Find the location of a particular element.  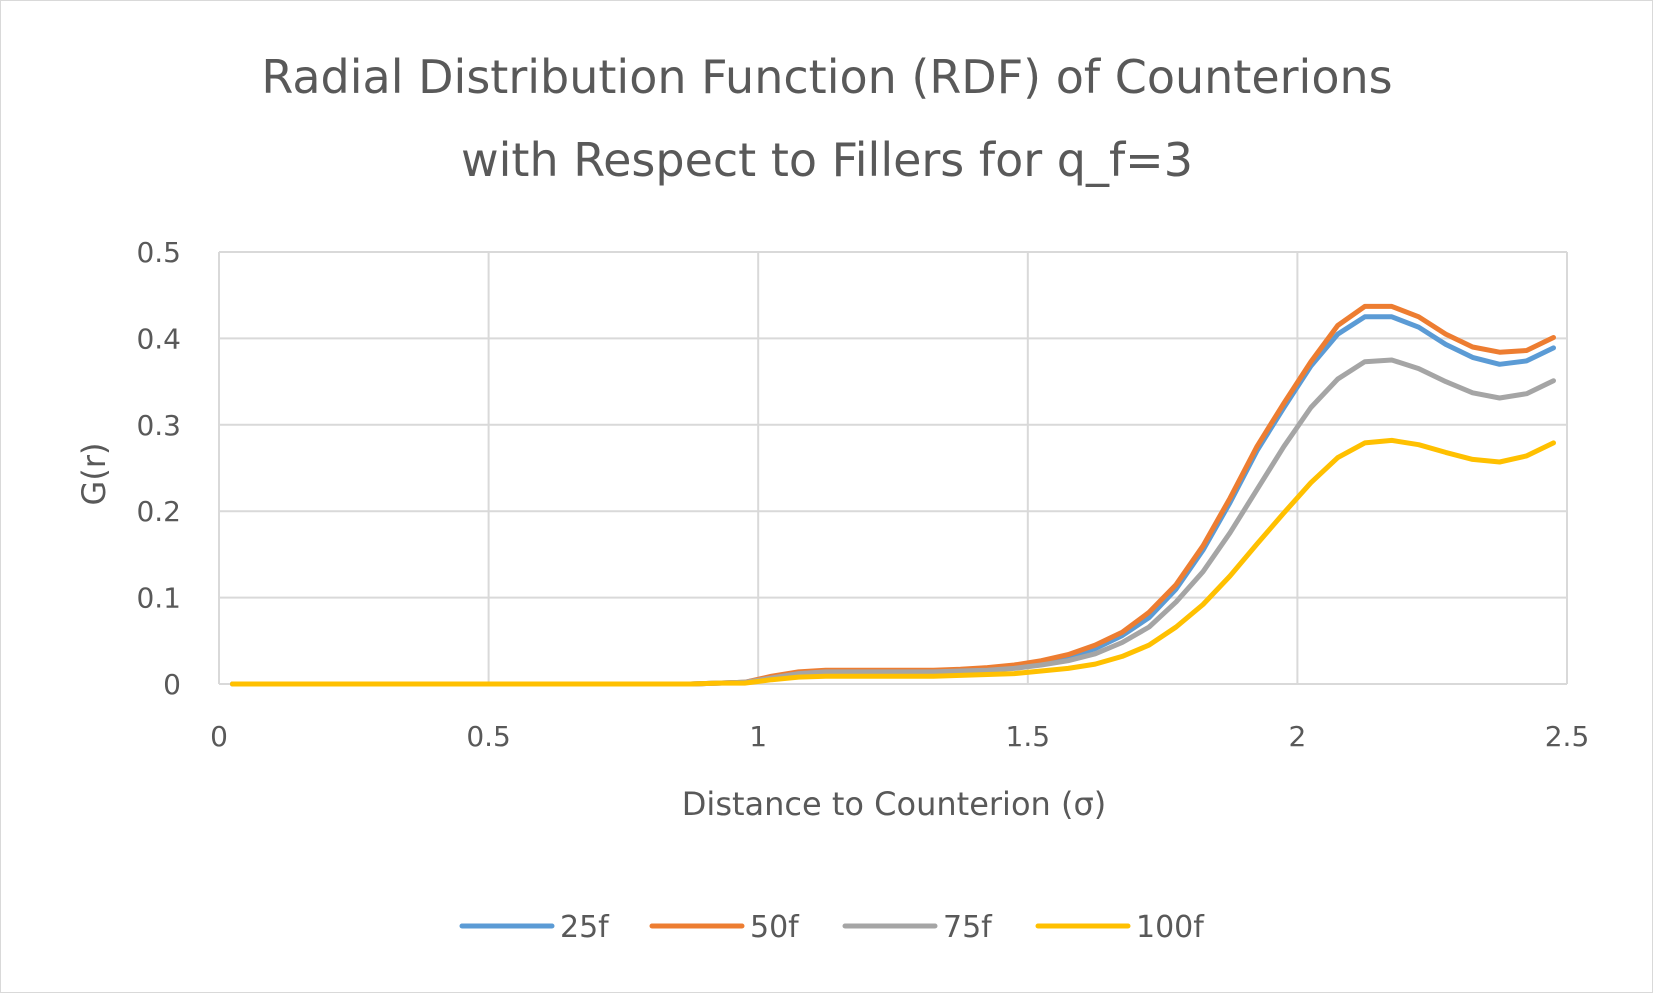

y-tick-label: 0.3 is located at coordinates (158, 425).